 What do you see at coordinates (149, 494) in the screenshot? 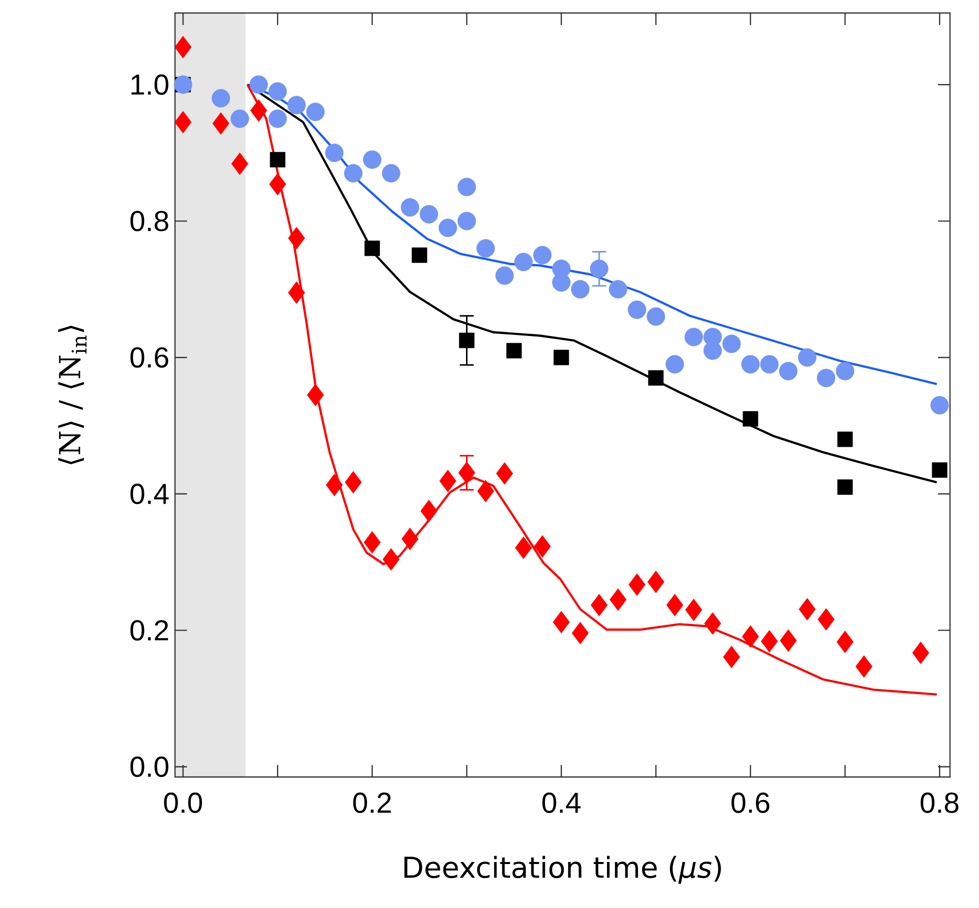
I see `y-tick-label: 0.4` at bounding box center [149, 494].